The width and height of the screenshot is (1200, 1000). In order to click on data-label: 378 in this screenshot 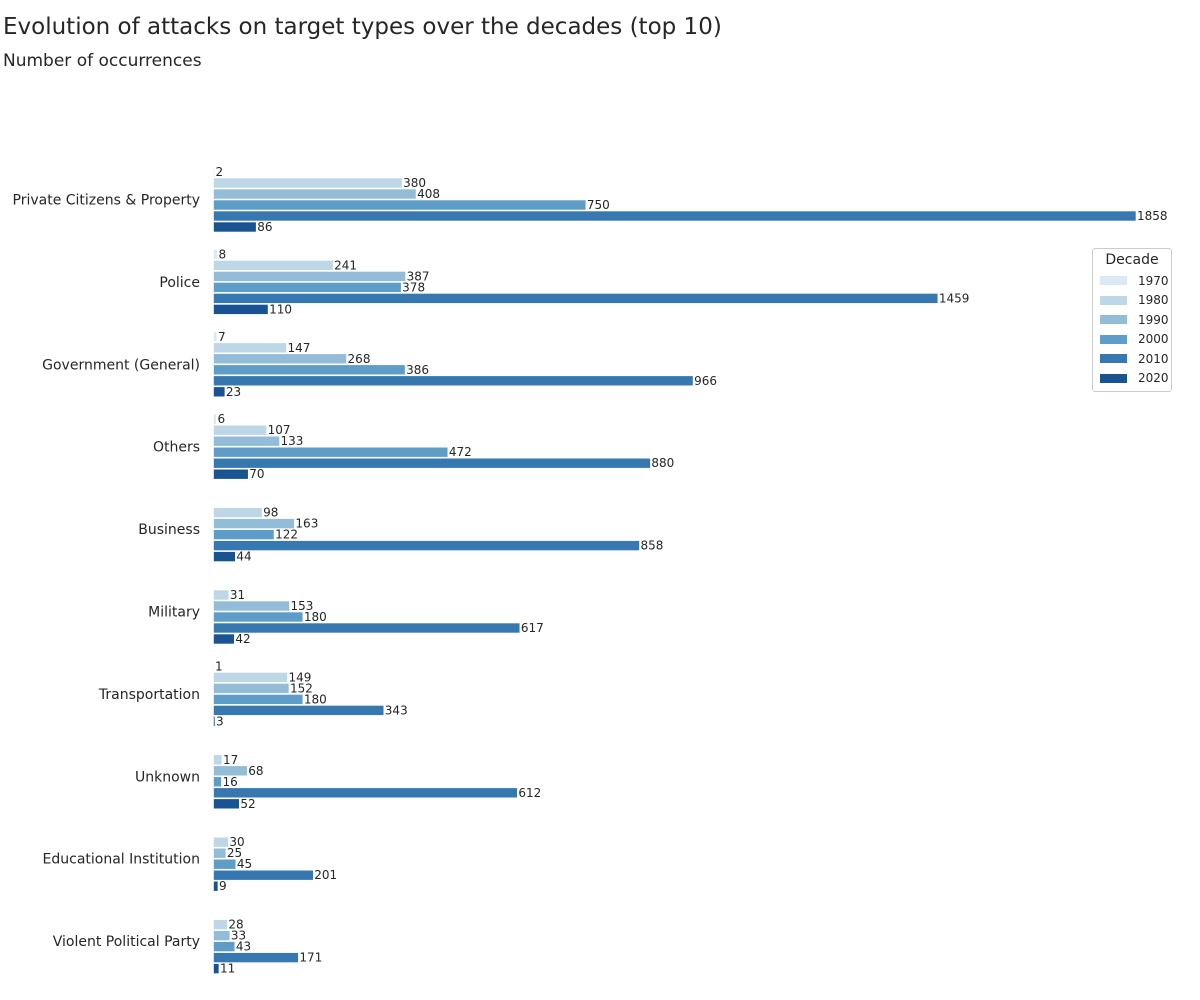, I will do `click(413, 287)`.